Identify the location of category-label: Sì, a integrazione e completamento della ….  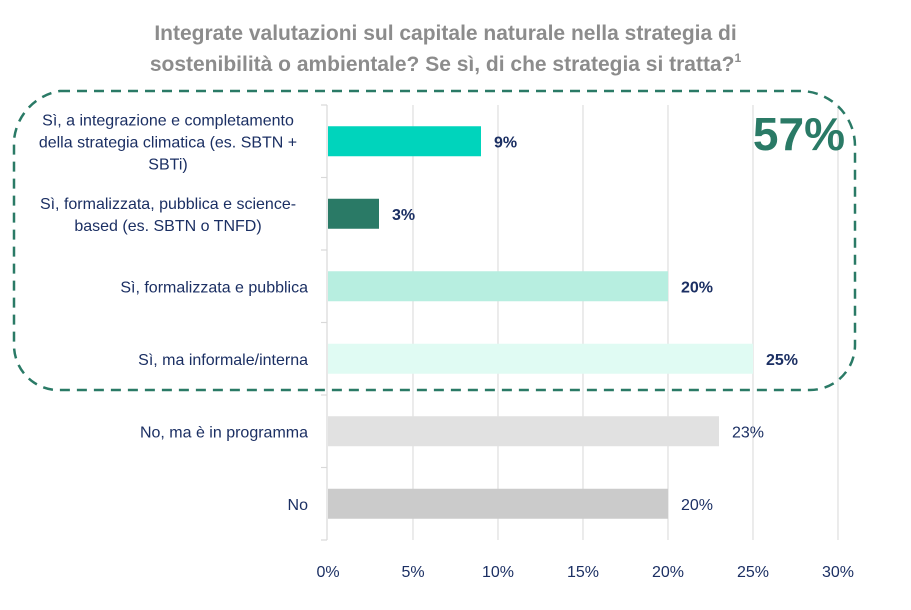
(168, 142).